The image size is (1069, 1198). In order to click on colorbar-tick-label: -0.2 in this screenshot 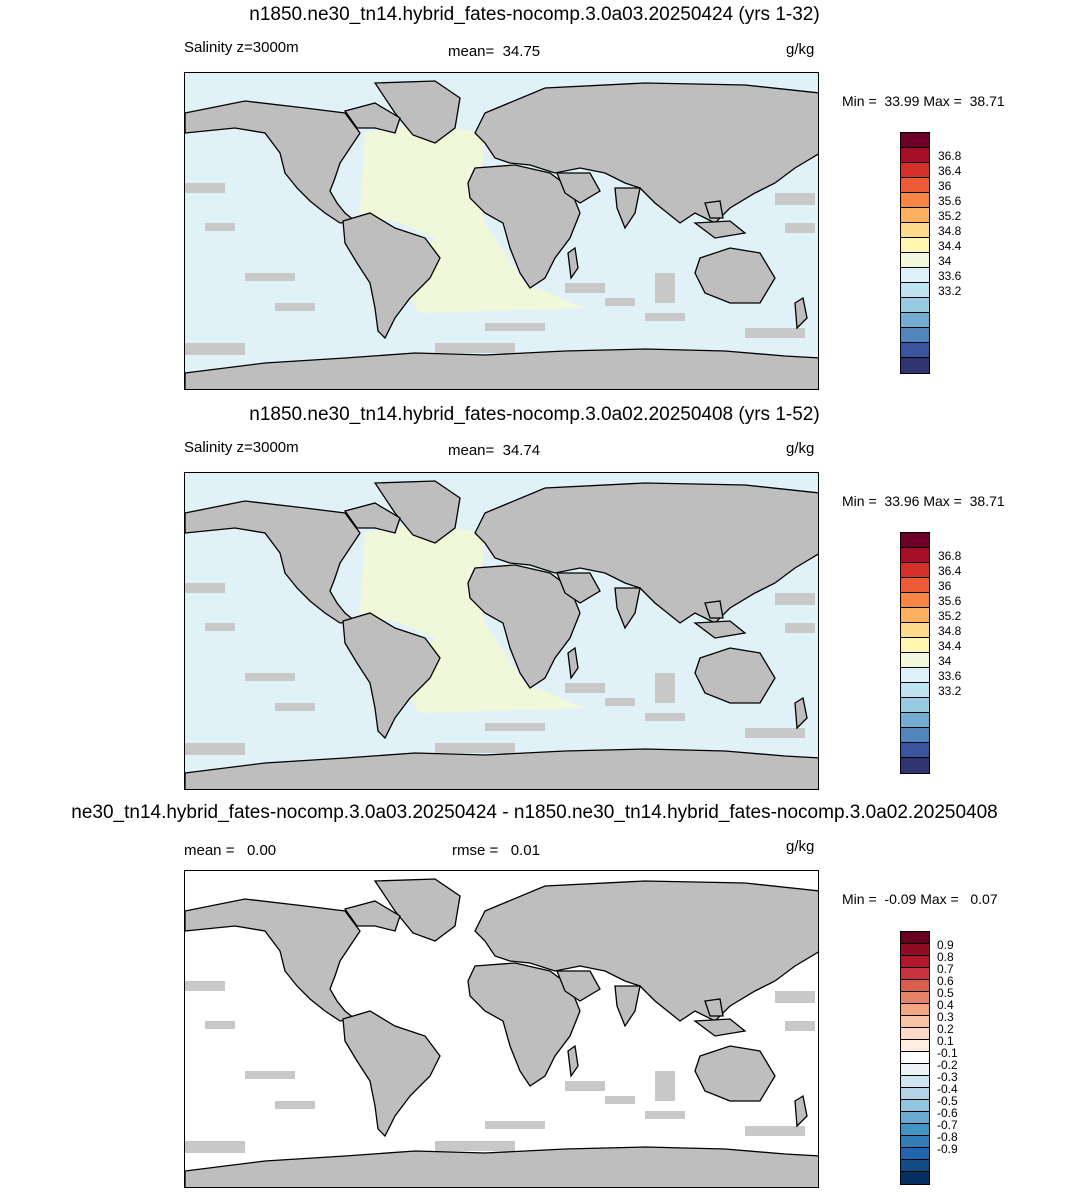, I will do `click(947, 1065)`.